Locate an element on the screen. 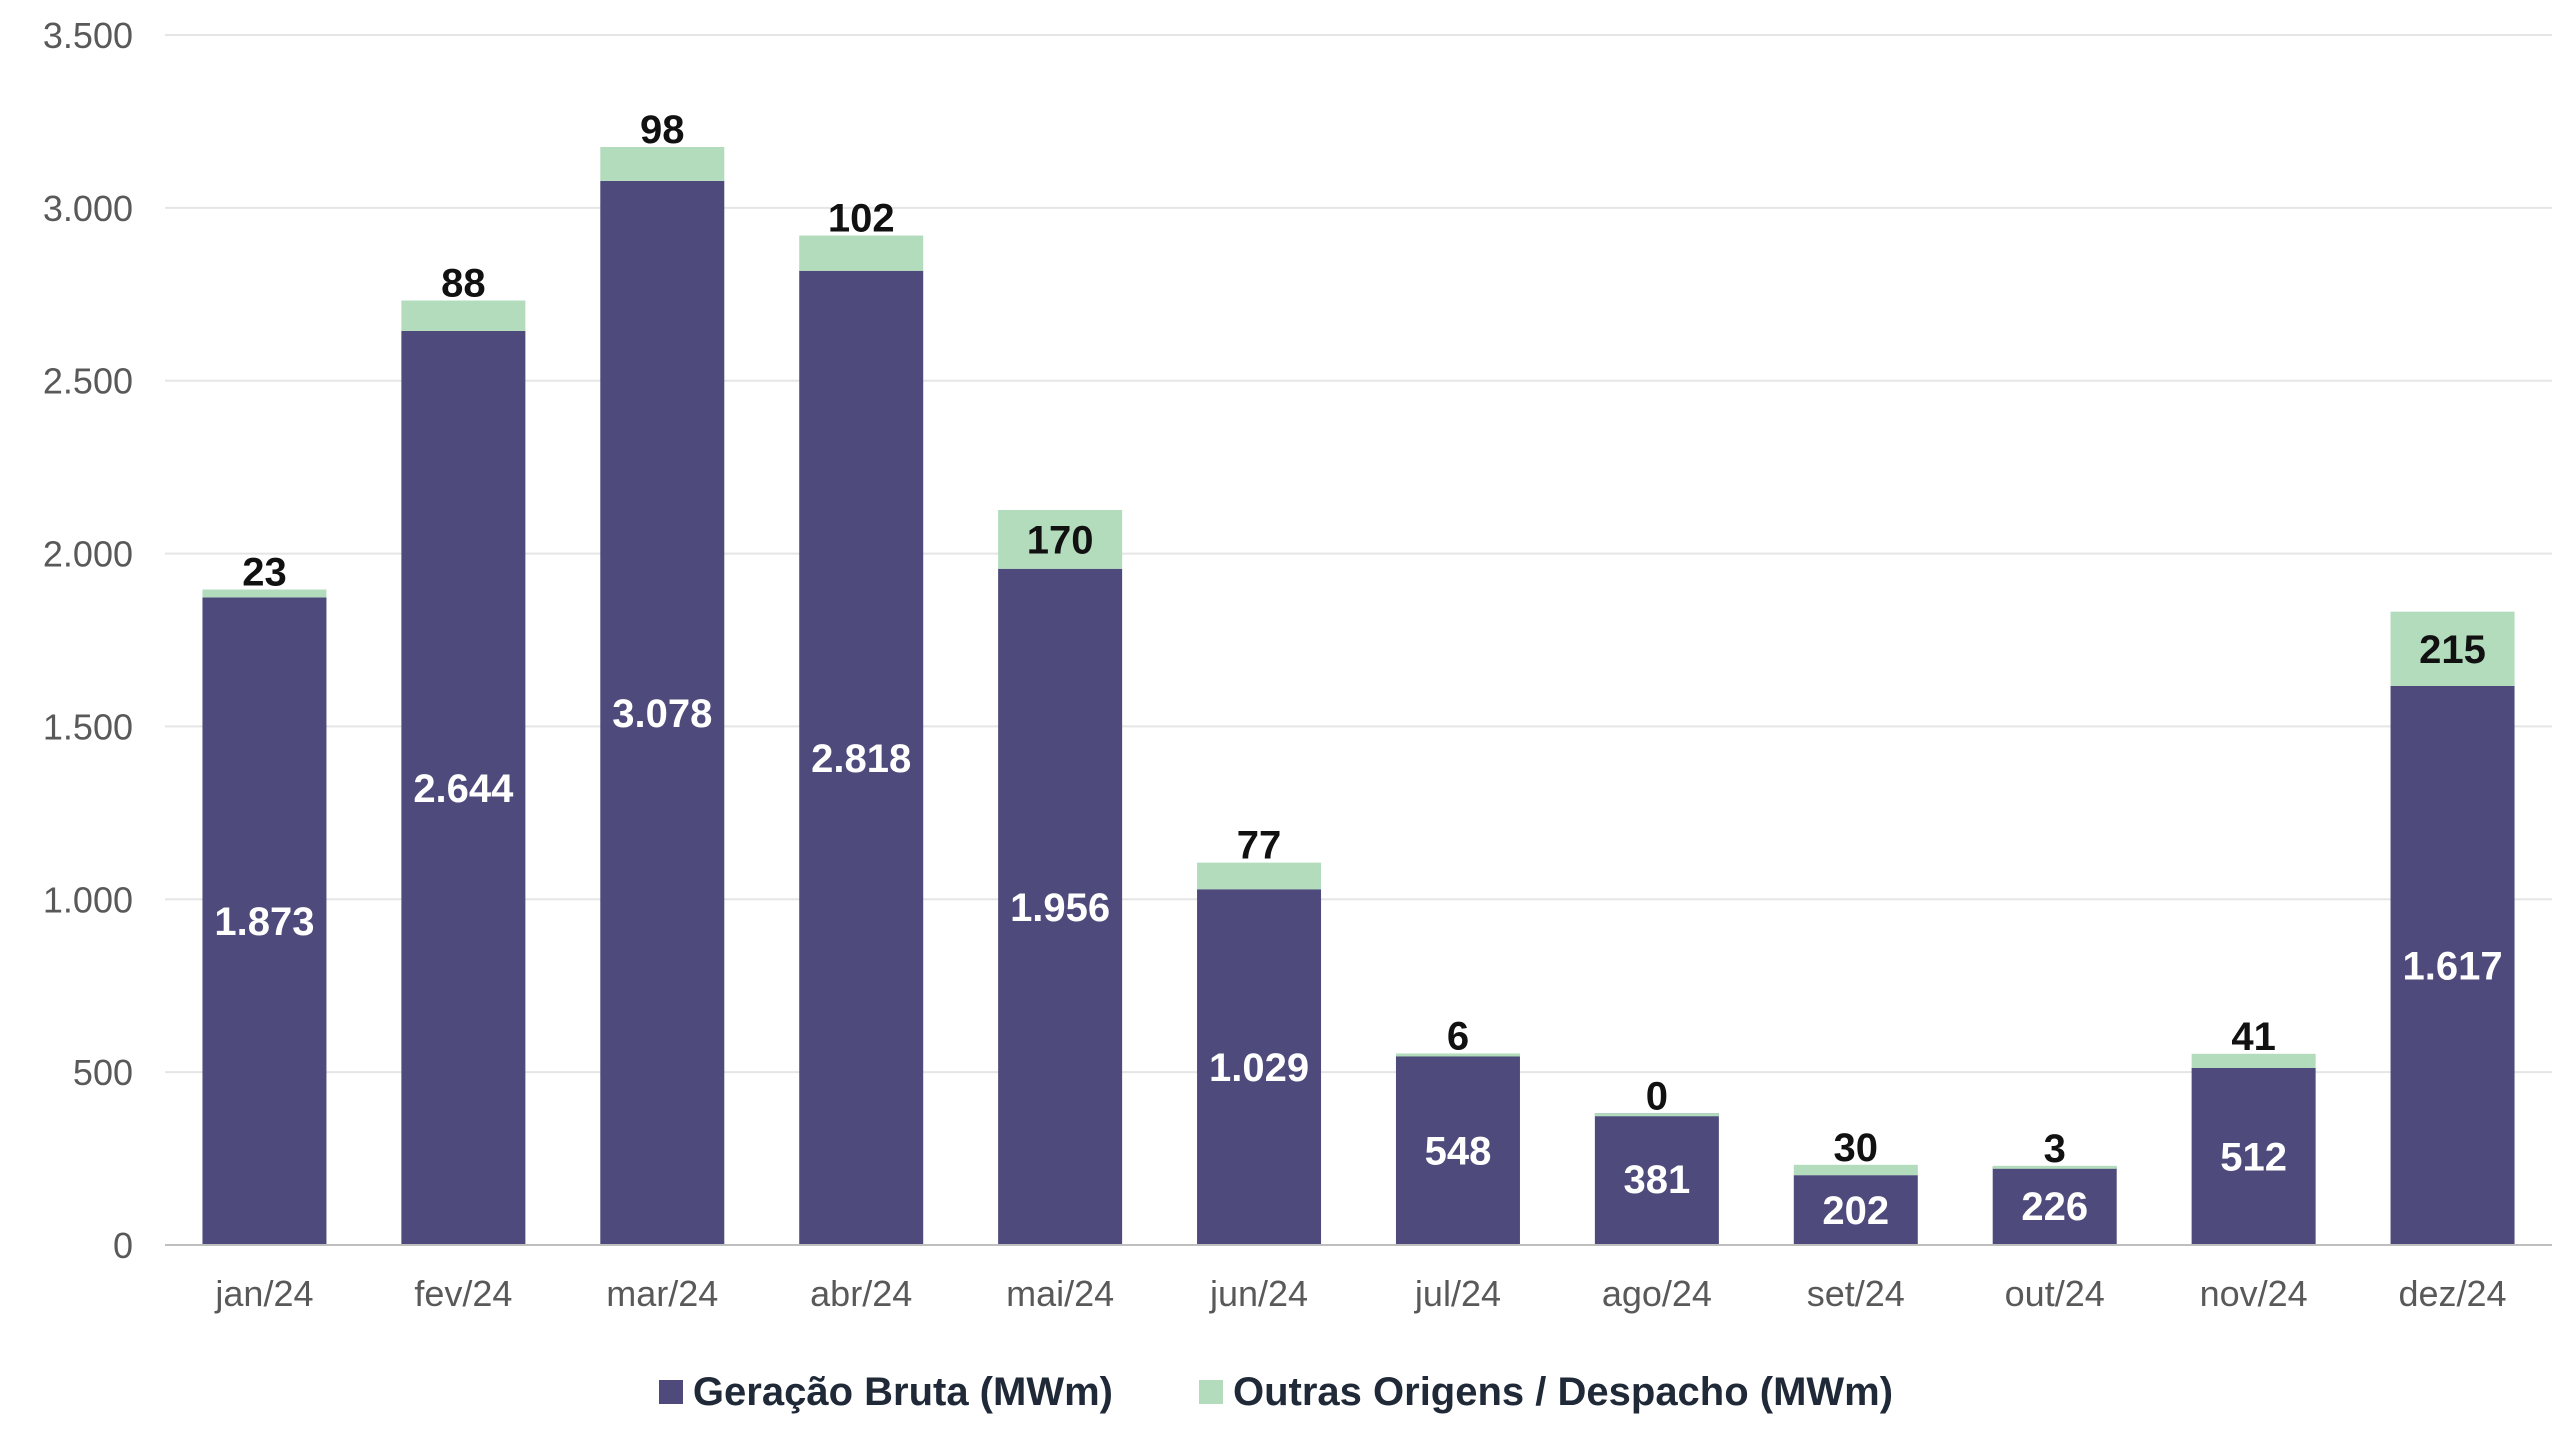 This screenshot has height=1429, width=2552. data-label-geracao-bruta: 226 is located at coordinates (2054, 1207).